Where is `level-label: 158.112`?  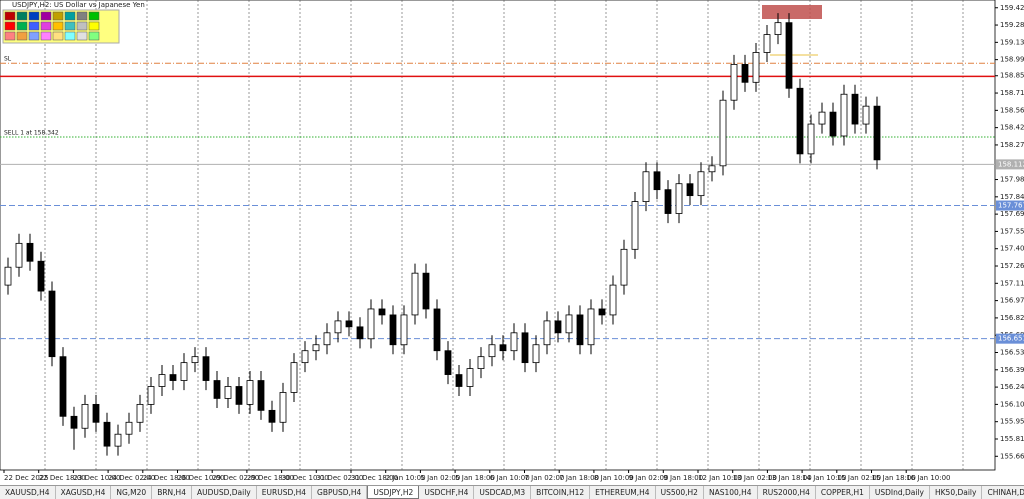 level-label: 158.112 is located at coordinates (1011, 164).